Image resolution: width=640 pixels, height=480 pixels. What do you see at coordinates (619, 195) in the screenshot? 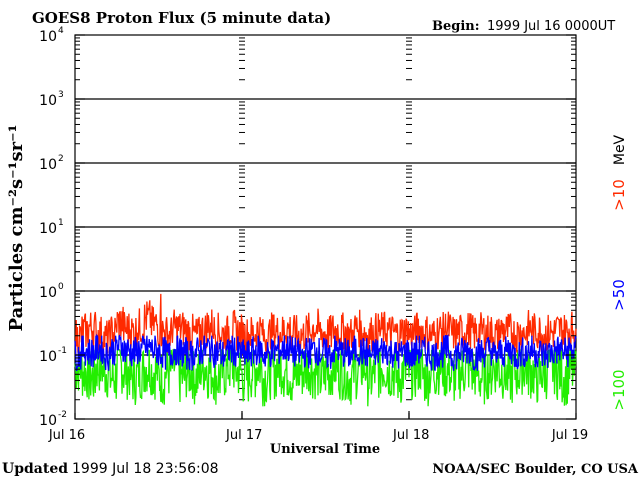
I see `legend-label-gt10: >10` at bounding box center [619, 195].